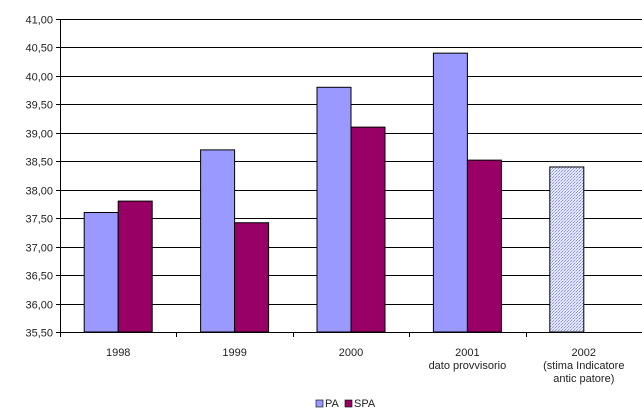 The image size is (642, 417). What do you see at coordinates (39, 78) in the screenshot?
I see `y-tick-label: 40,00` at bounding box center [39, 78].